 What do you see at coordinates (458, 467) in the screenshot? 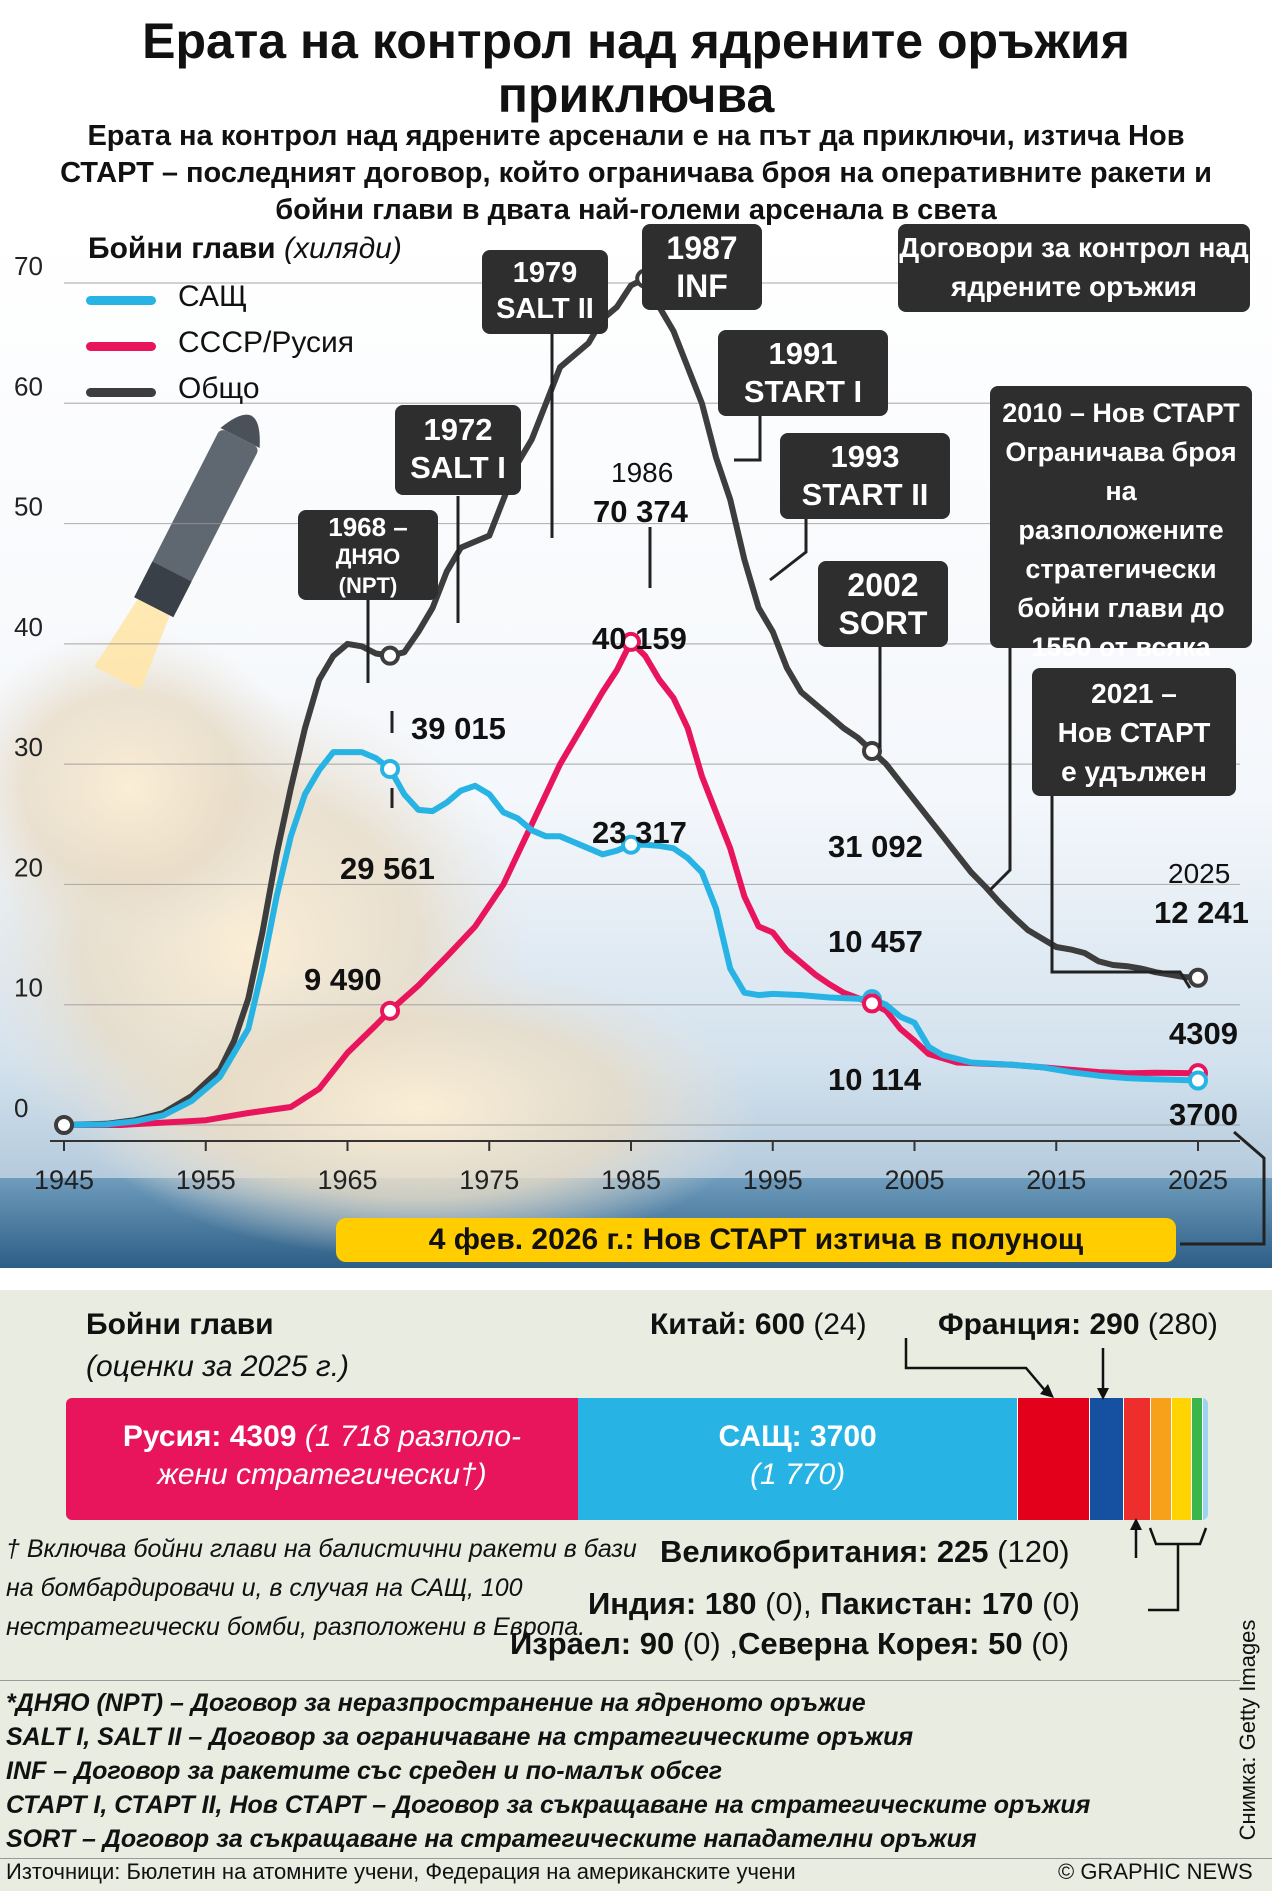
I see `treaty-salt1-name: SALT I` at bounding box center [458, 467].